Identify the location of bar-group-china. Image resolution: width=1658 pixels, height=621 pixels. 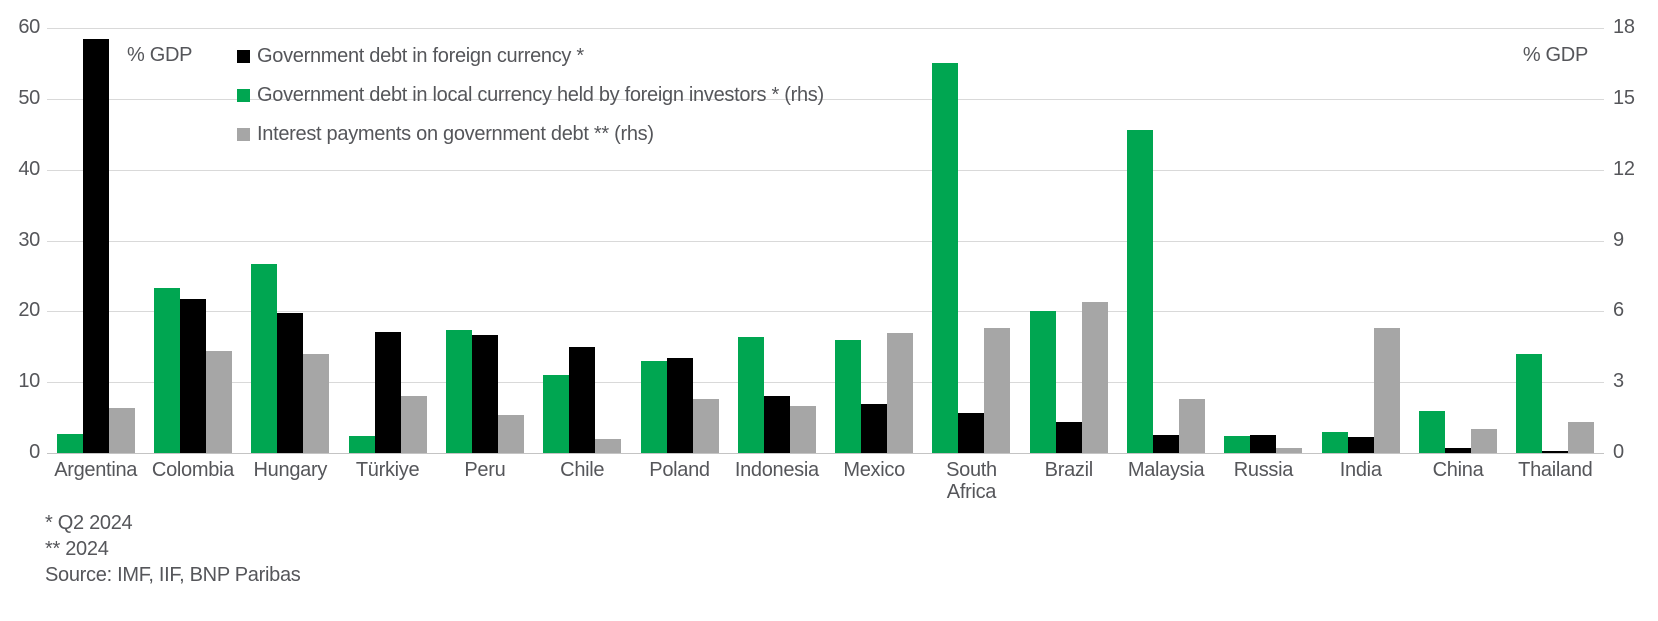
(1457, 240).